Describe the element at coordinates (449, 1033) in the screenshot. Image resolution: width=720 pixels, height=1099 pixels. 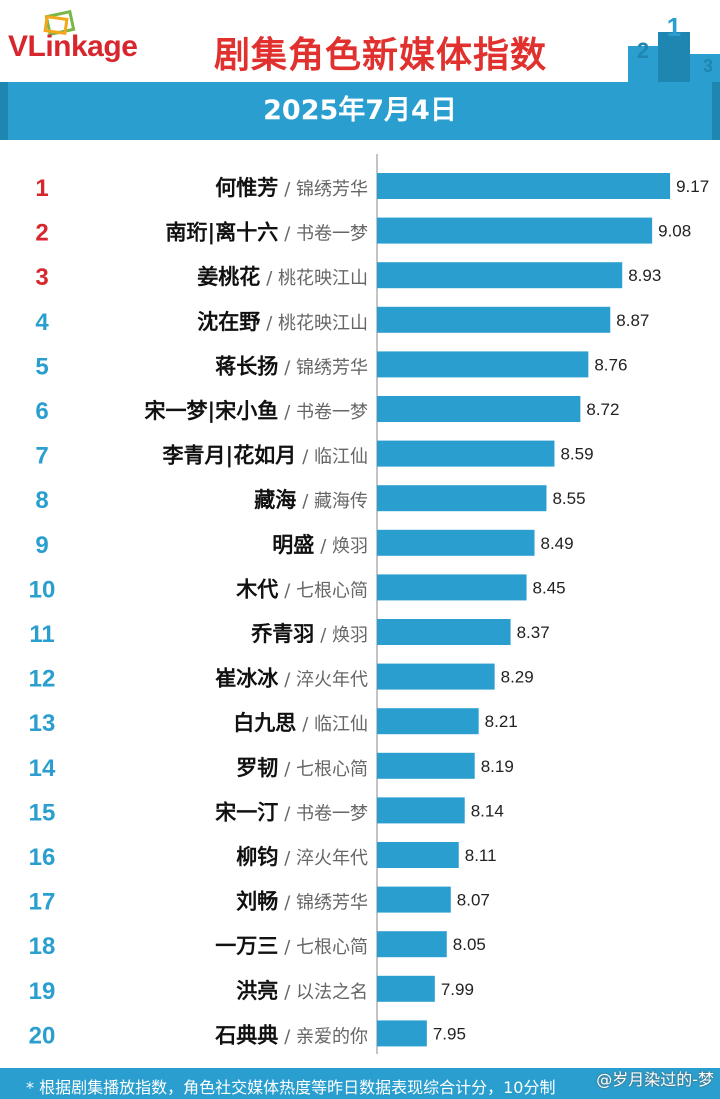
I see `value-label: 7.95` at that location.